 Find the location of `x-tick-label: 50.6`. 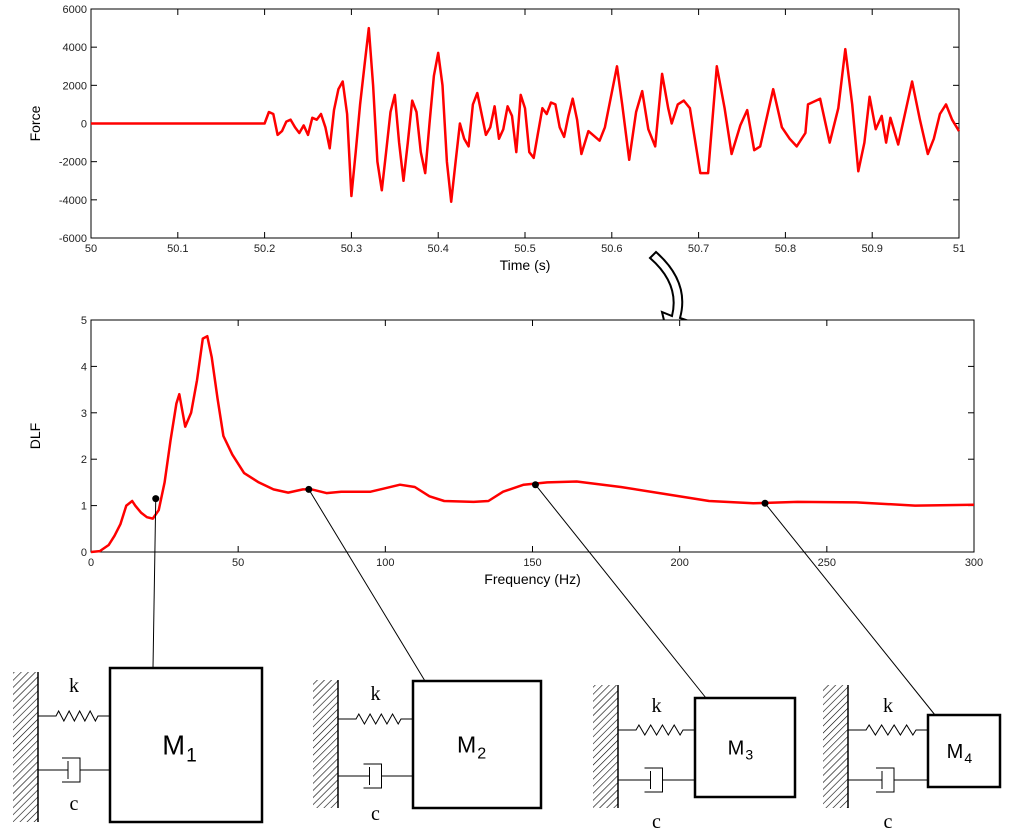

x-tick-label: 50.6 is located at coordinates (611, 249).